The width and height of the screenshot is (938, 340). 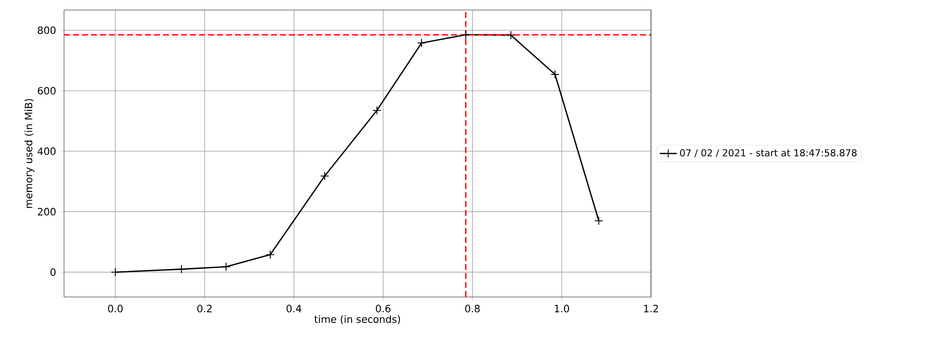 What do you see at coordinates (47, 212) in the screenshot?
I see `y-tick-label: 200` at bounding box center [47, 212].